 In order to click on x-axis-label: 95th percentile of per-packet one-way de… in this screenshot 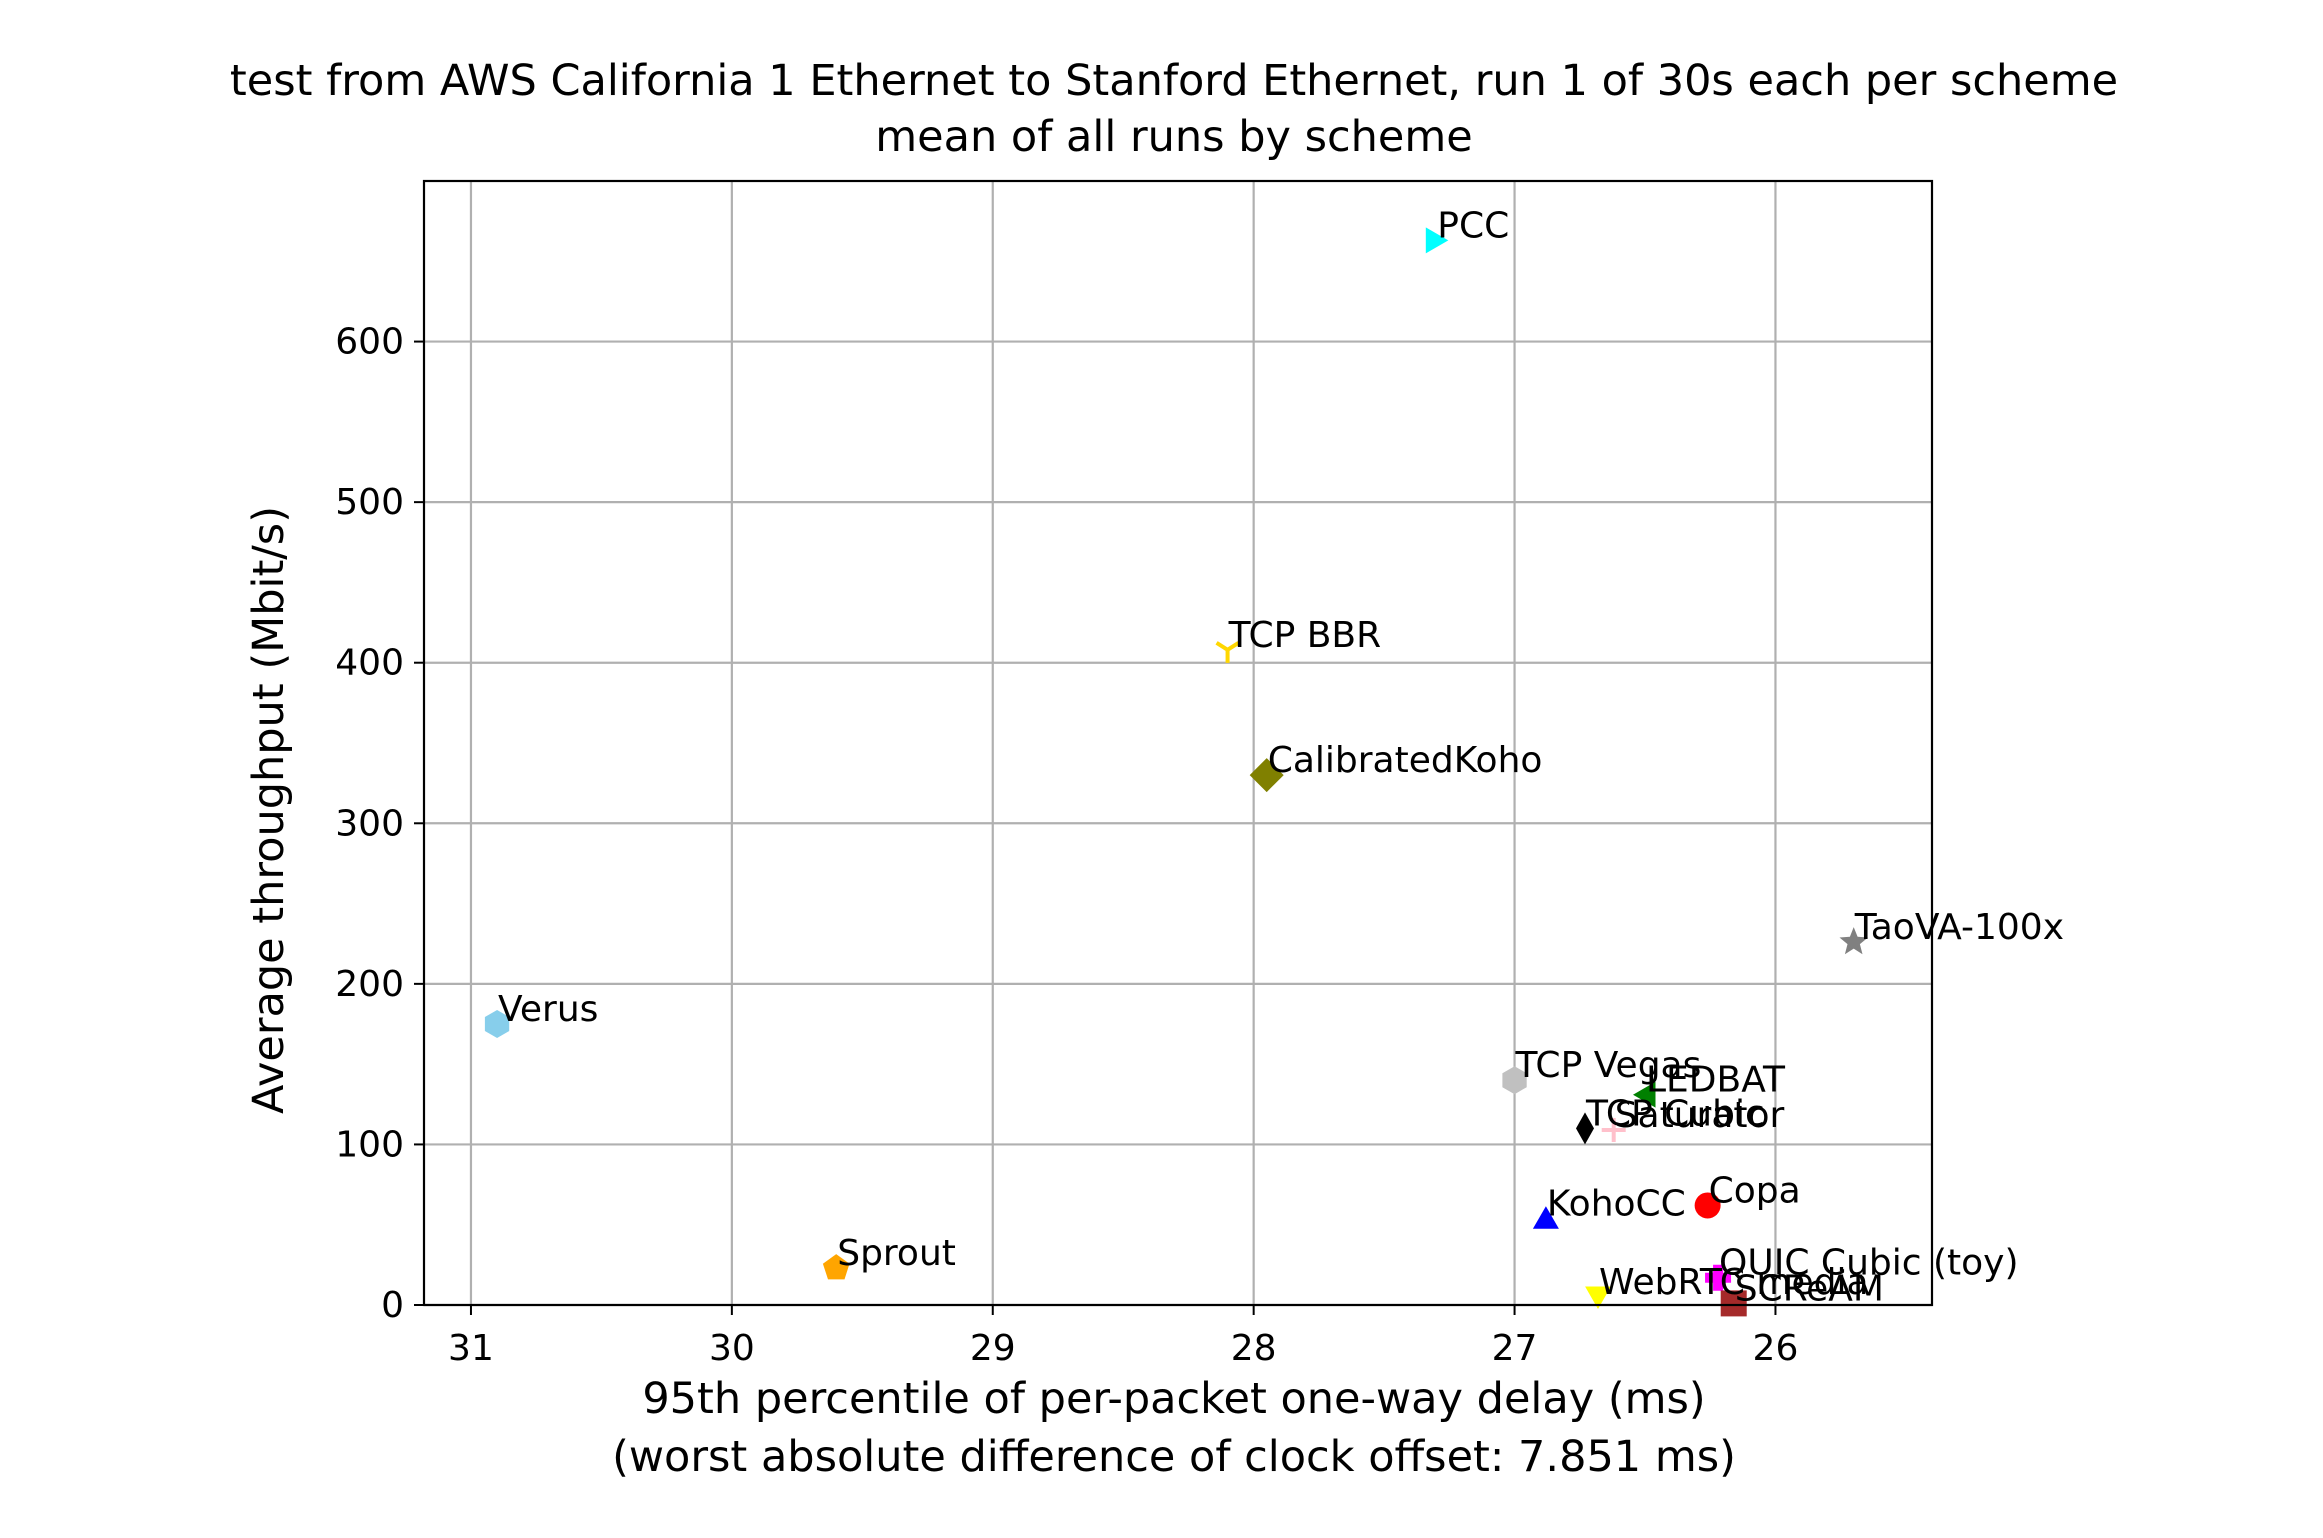, I will do `click(1173, 1399)`.